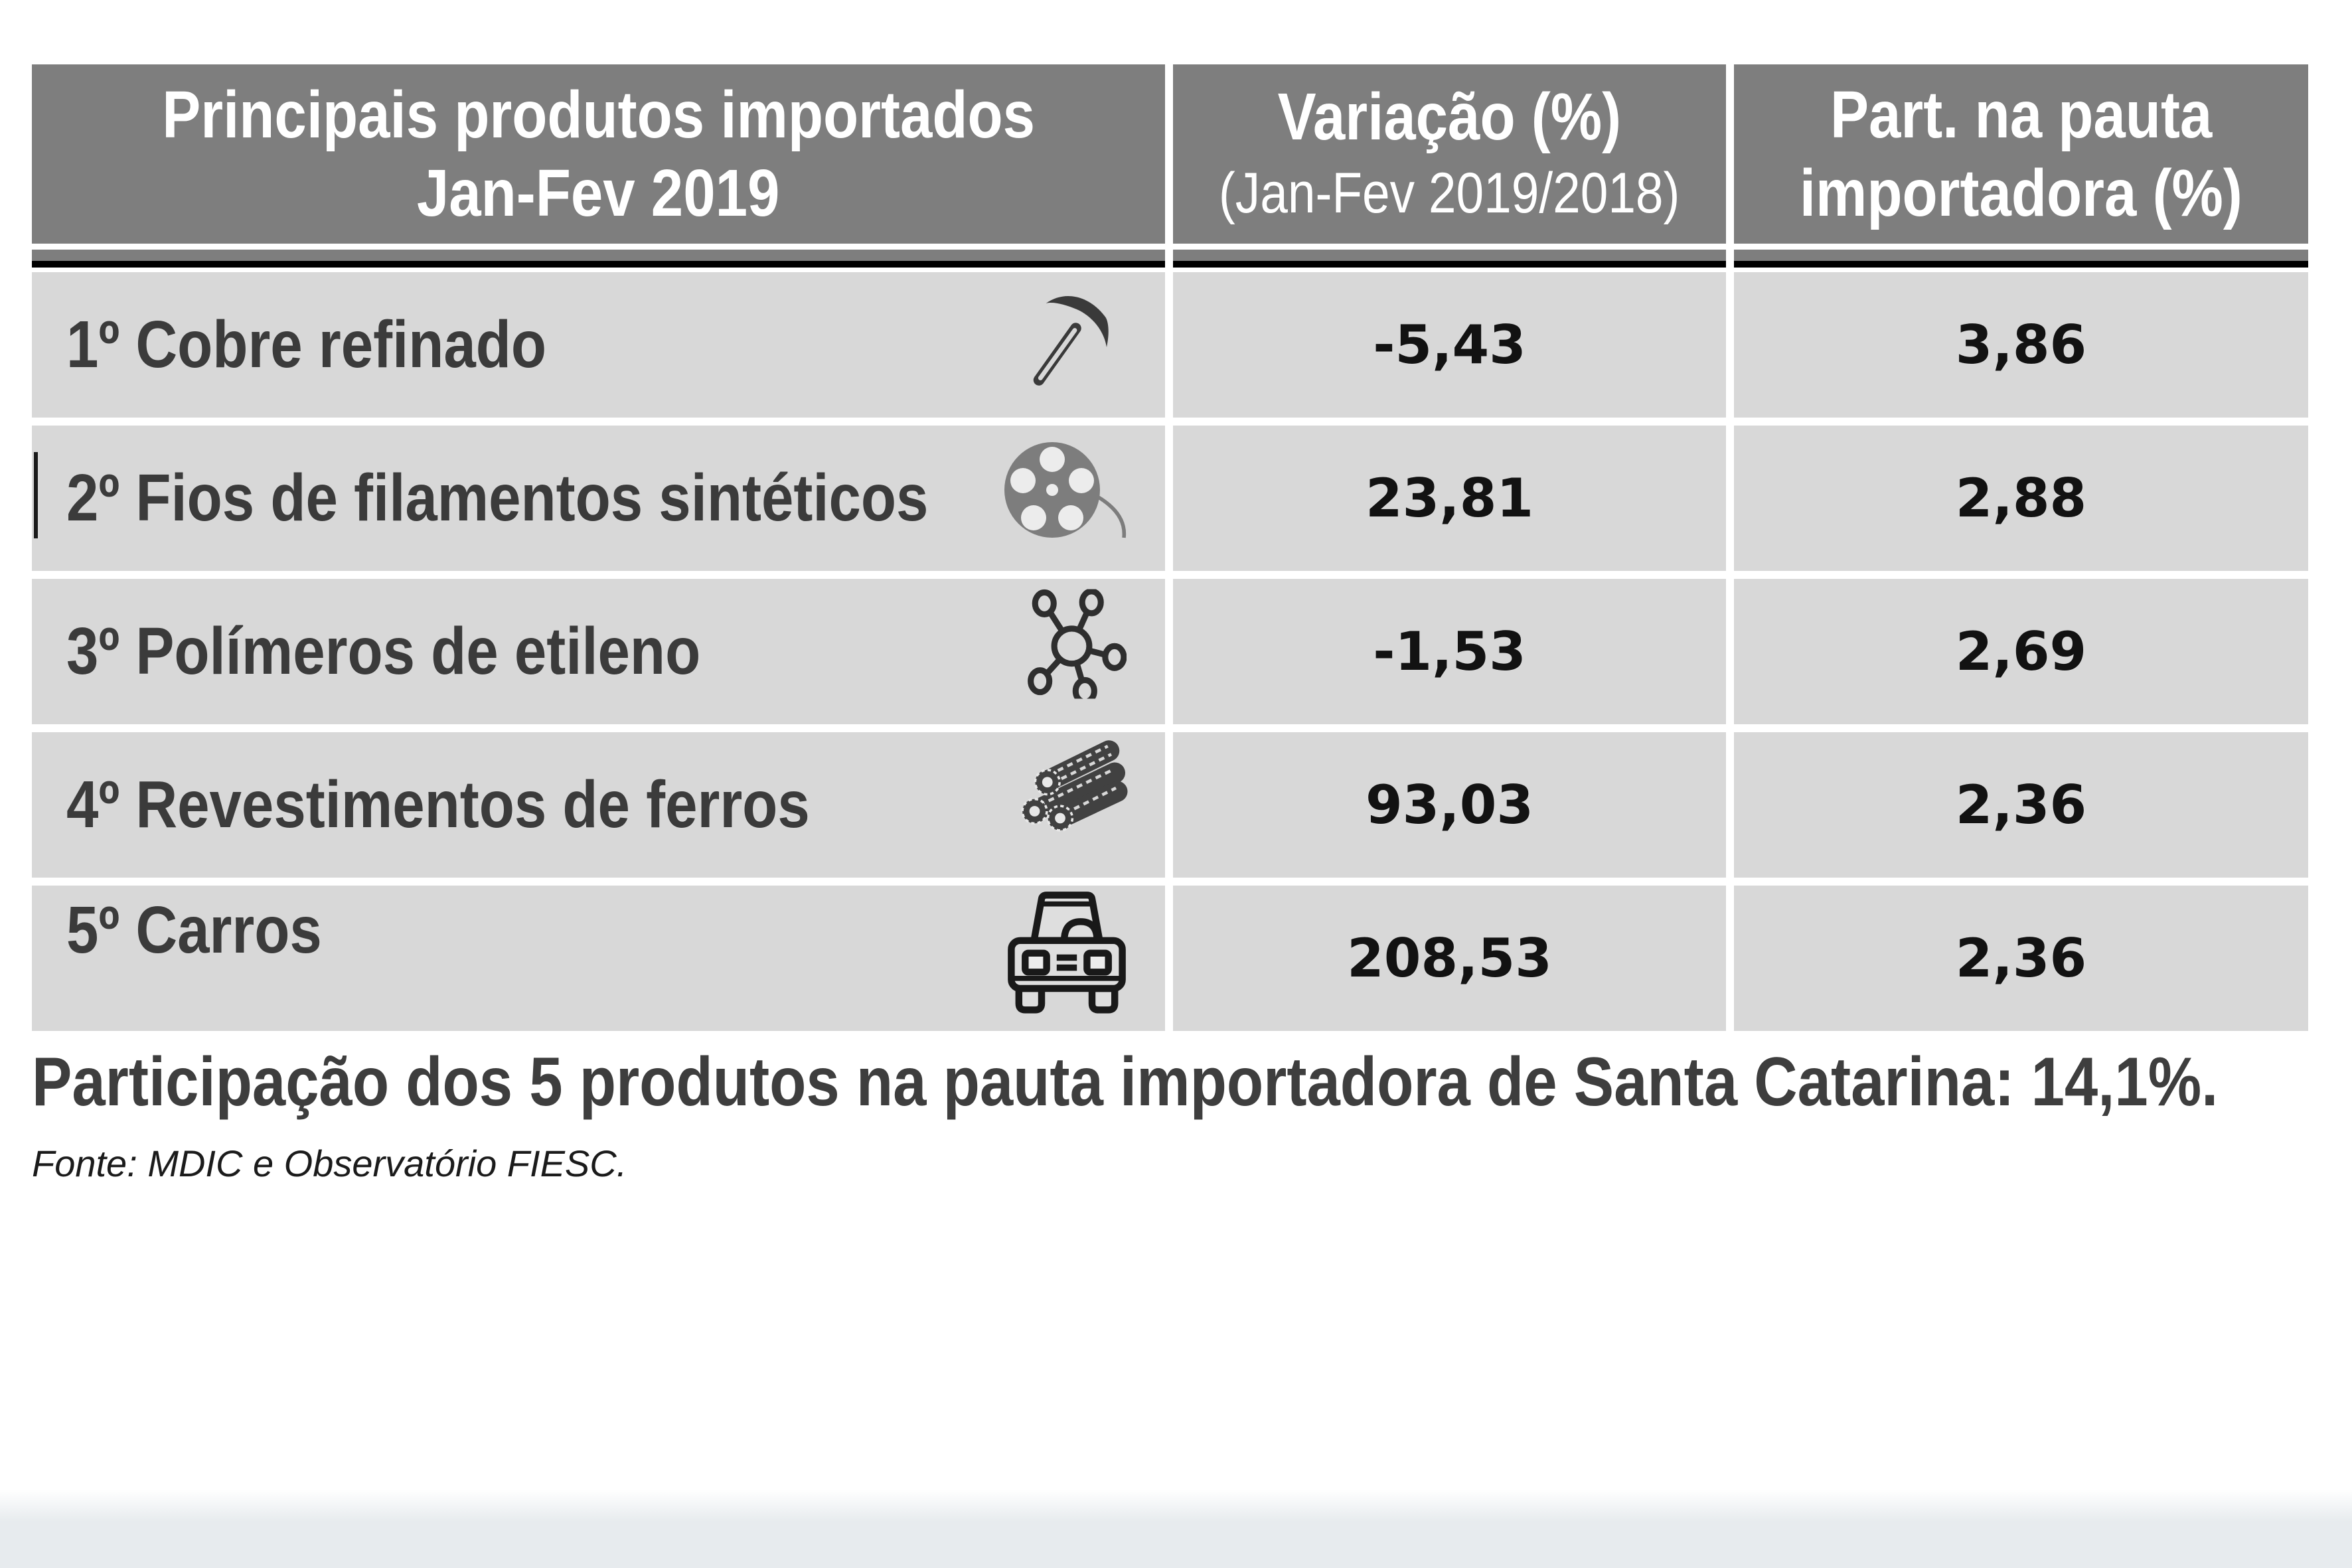  What do you see at coordinates (1176, 1545) in the screenshot?
I see `bottom-band` at bounding box center [1176, 1545].